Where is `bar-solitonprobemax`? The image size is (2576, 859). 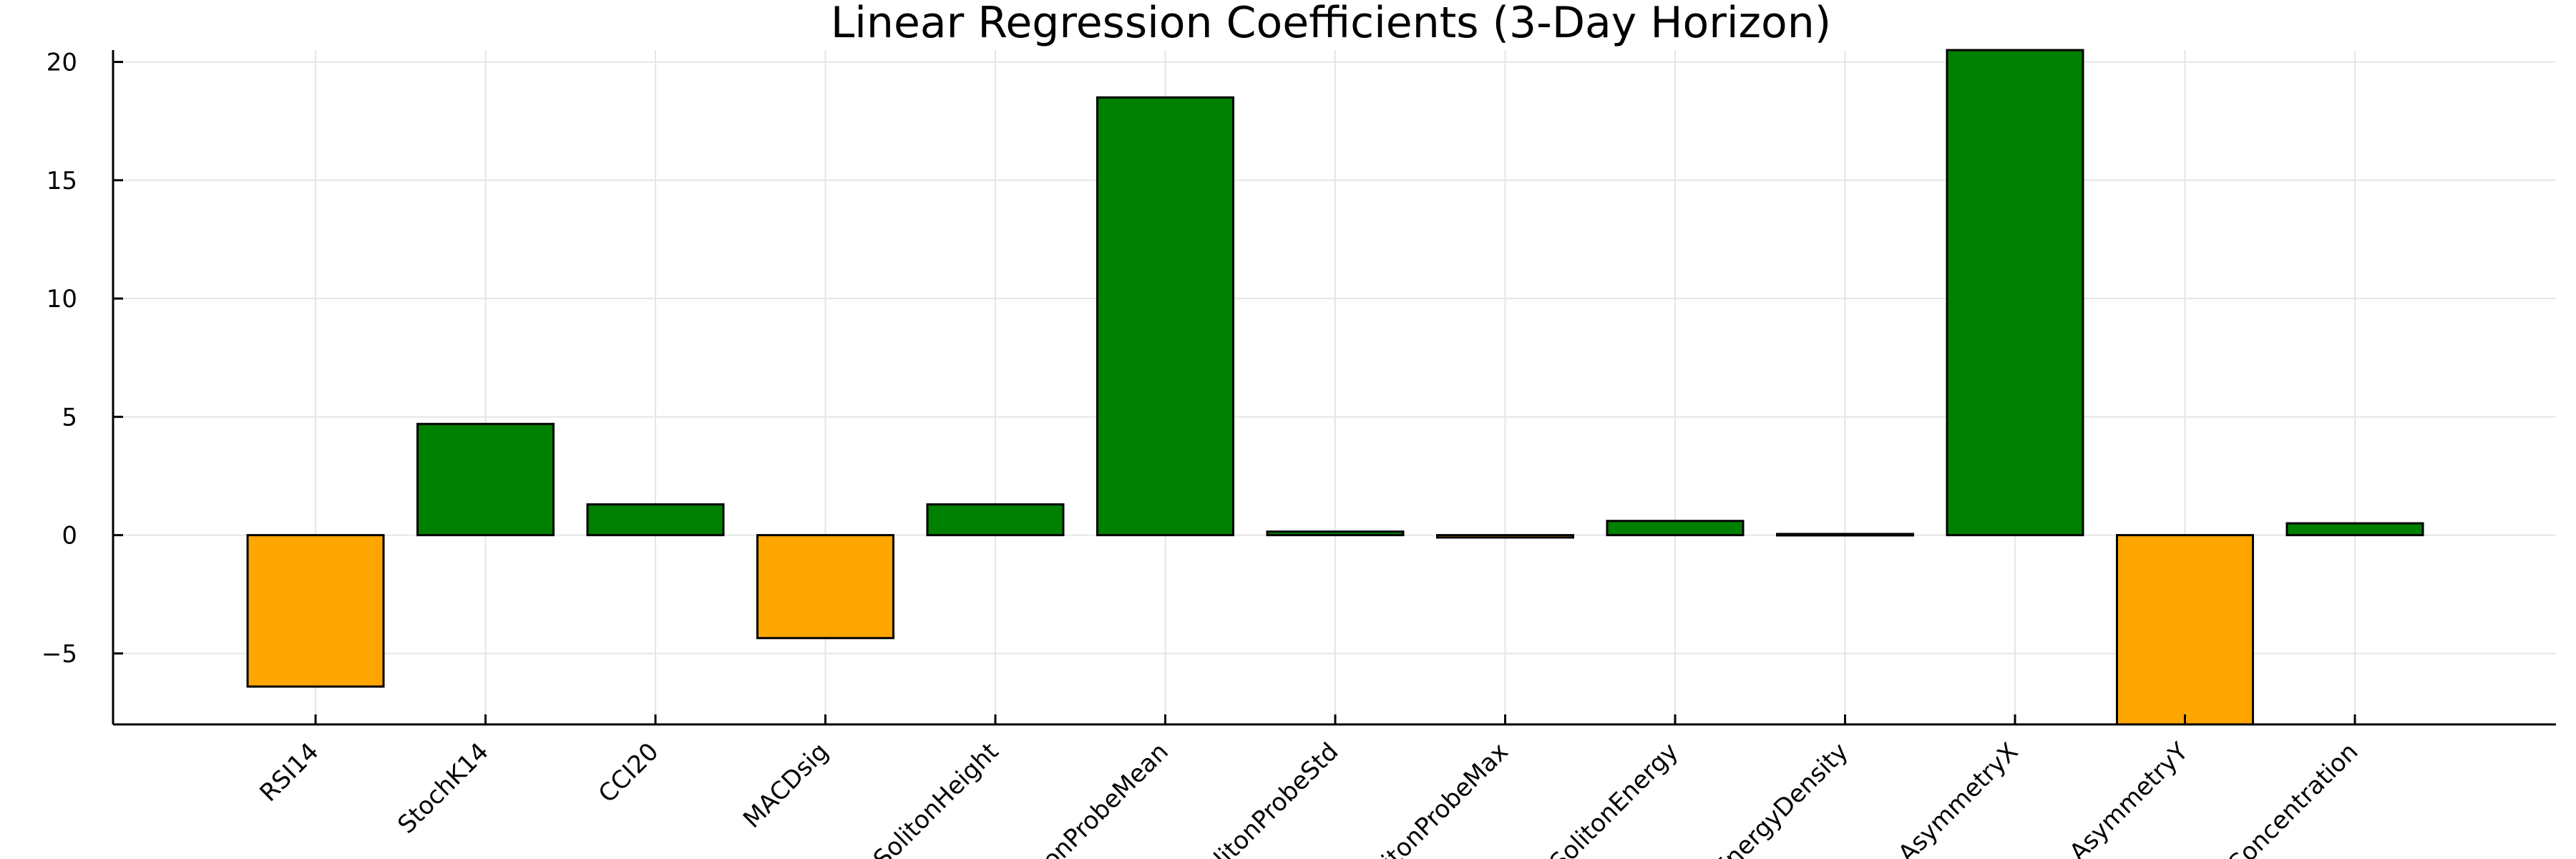 bar-solitonprobemax is located at coordinates (1505, 536).